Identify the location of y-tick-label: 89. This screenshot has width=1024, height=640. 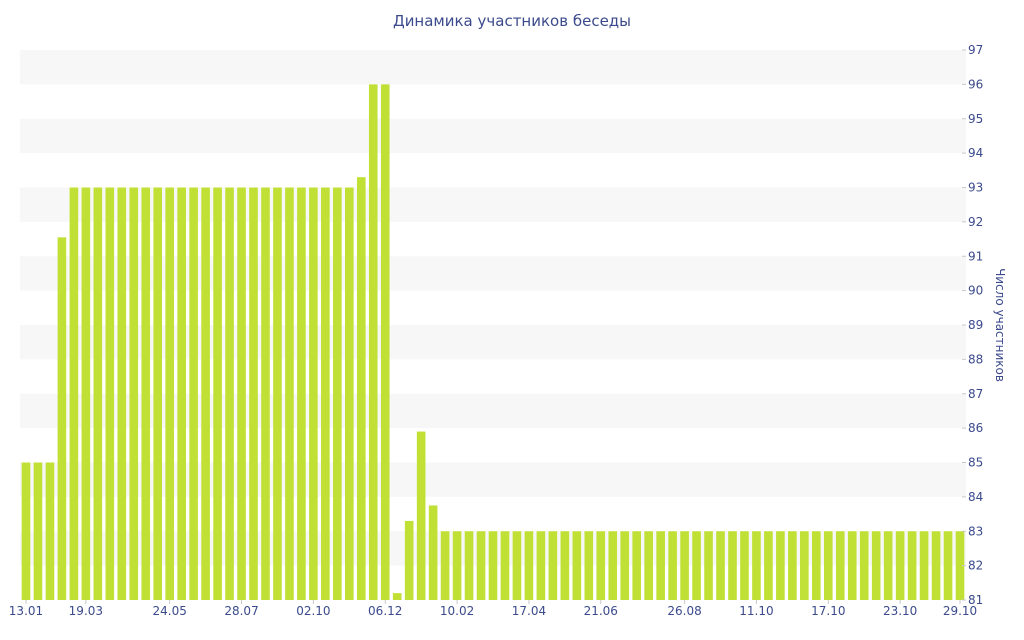
(975, 325).